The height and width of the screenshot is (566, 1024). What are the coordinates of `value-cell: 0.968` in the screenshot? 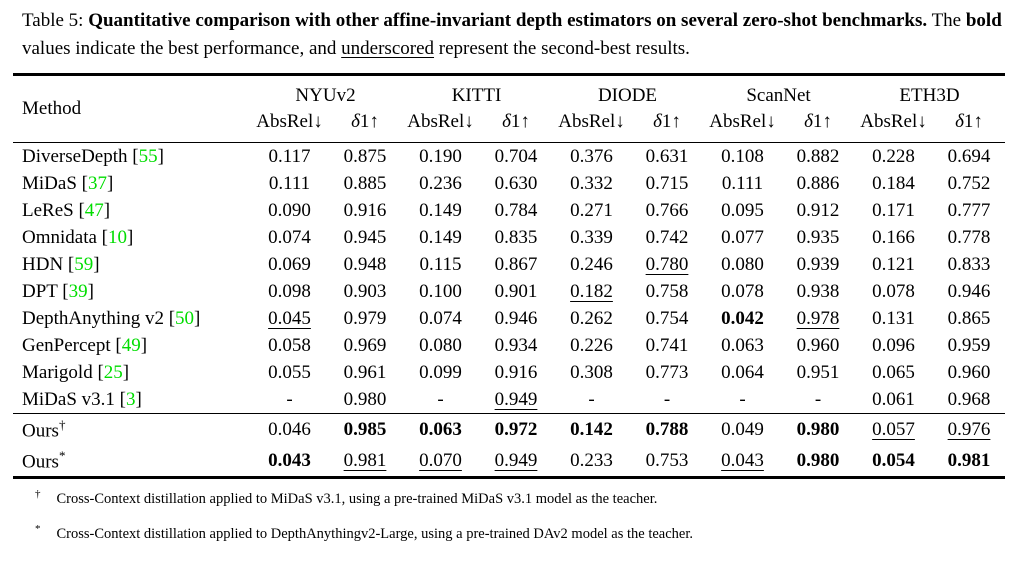 It's located at (969, 399).